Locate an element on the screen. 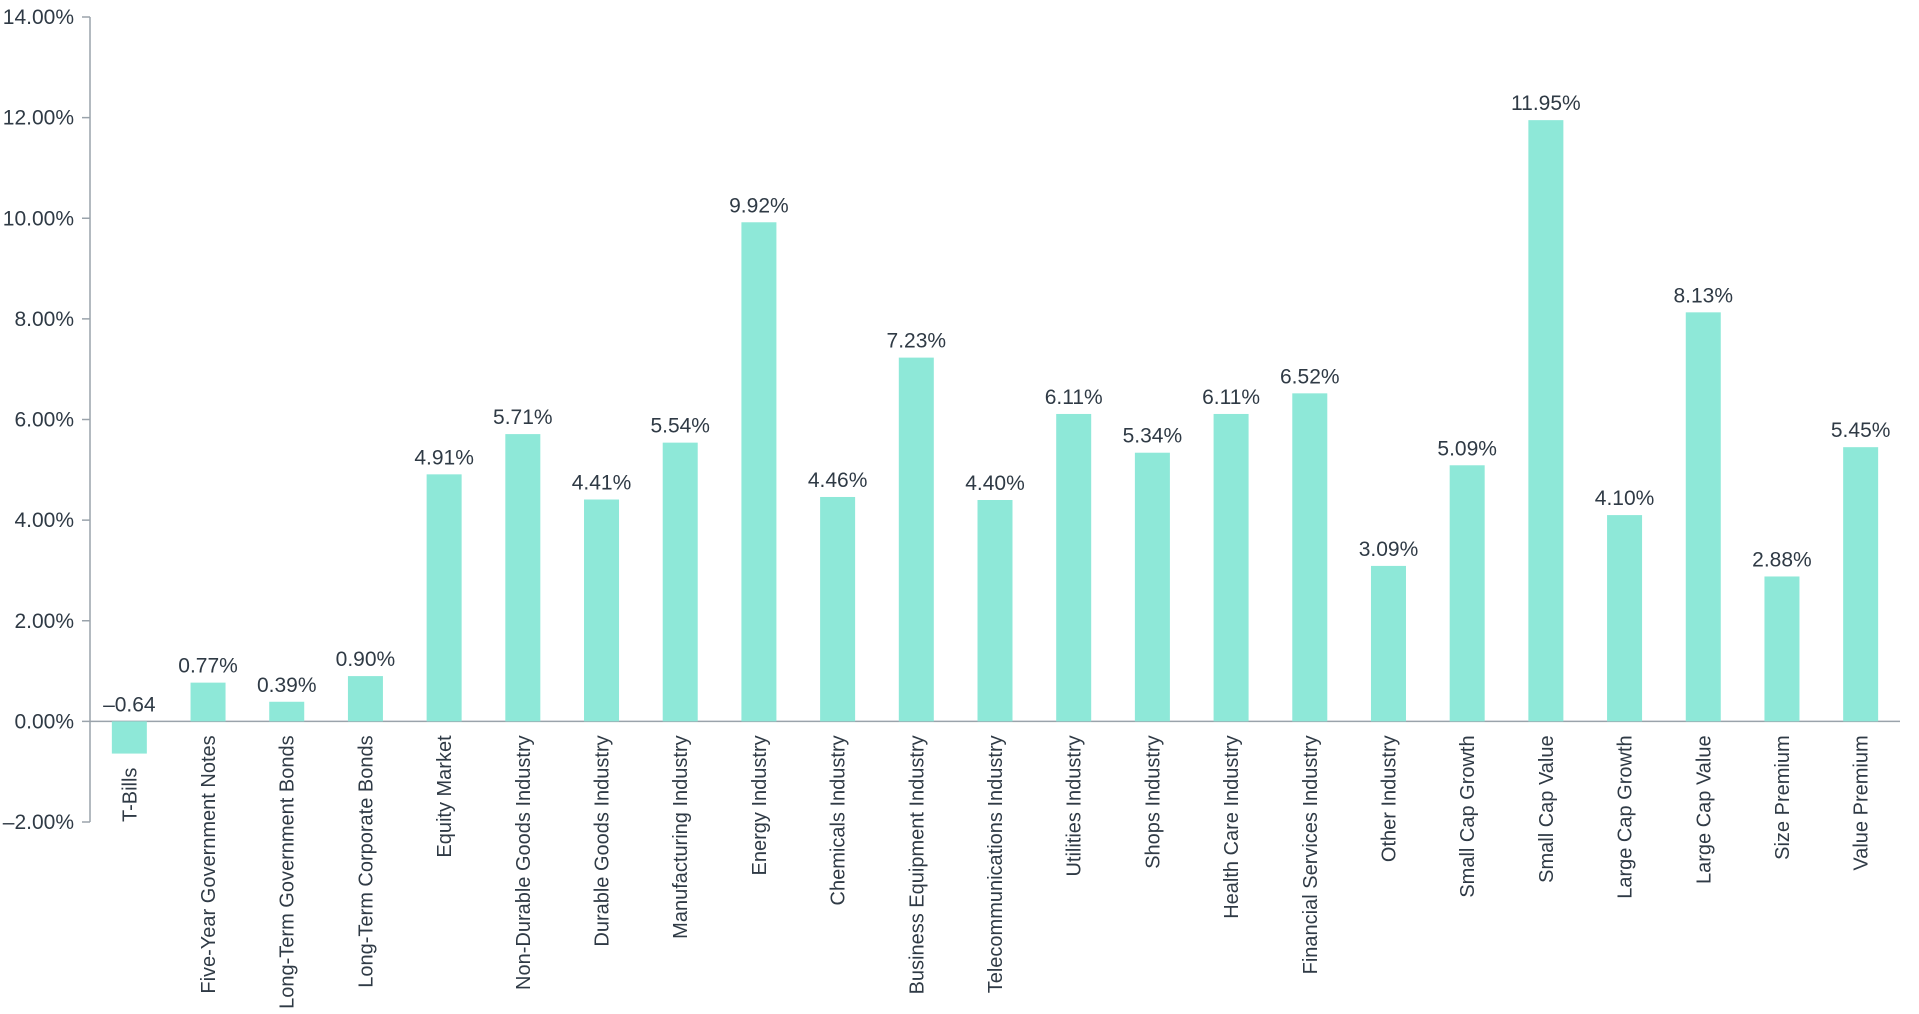  data-label: 7.23% is located at coordinates (917, 341).